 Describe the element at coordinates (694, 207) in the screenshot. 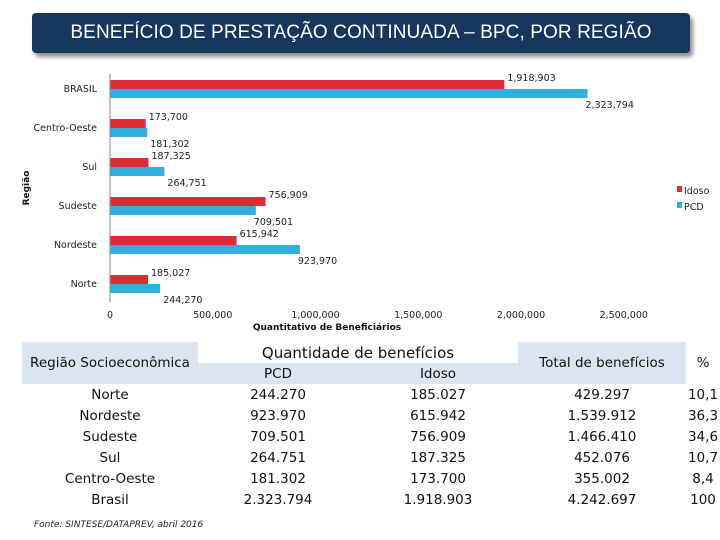

I see `legend-label: PCD` at that location.